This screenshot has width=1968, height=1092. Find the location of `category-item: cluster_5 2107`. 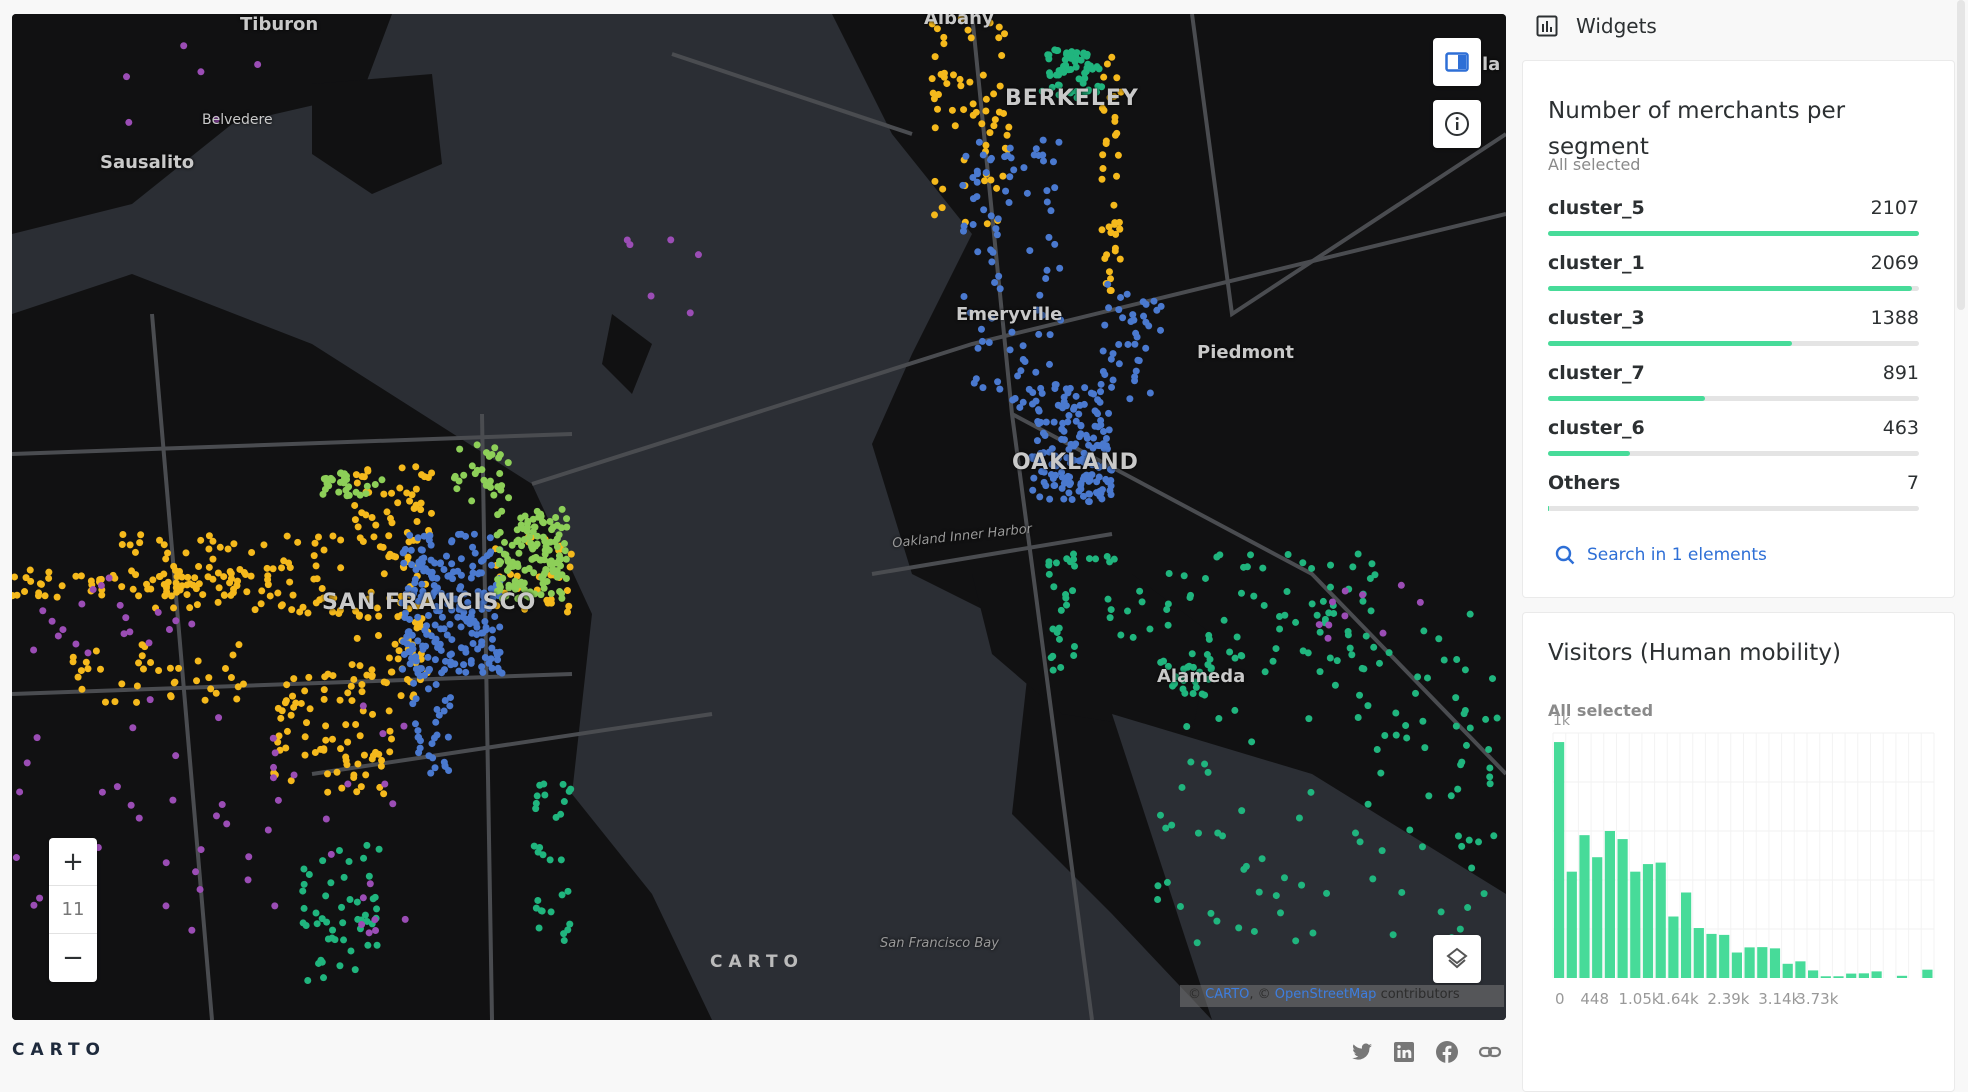

category-item: cluster_5 2107 is located at coordinates (1733, 216).